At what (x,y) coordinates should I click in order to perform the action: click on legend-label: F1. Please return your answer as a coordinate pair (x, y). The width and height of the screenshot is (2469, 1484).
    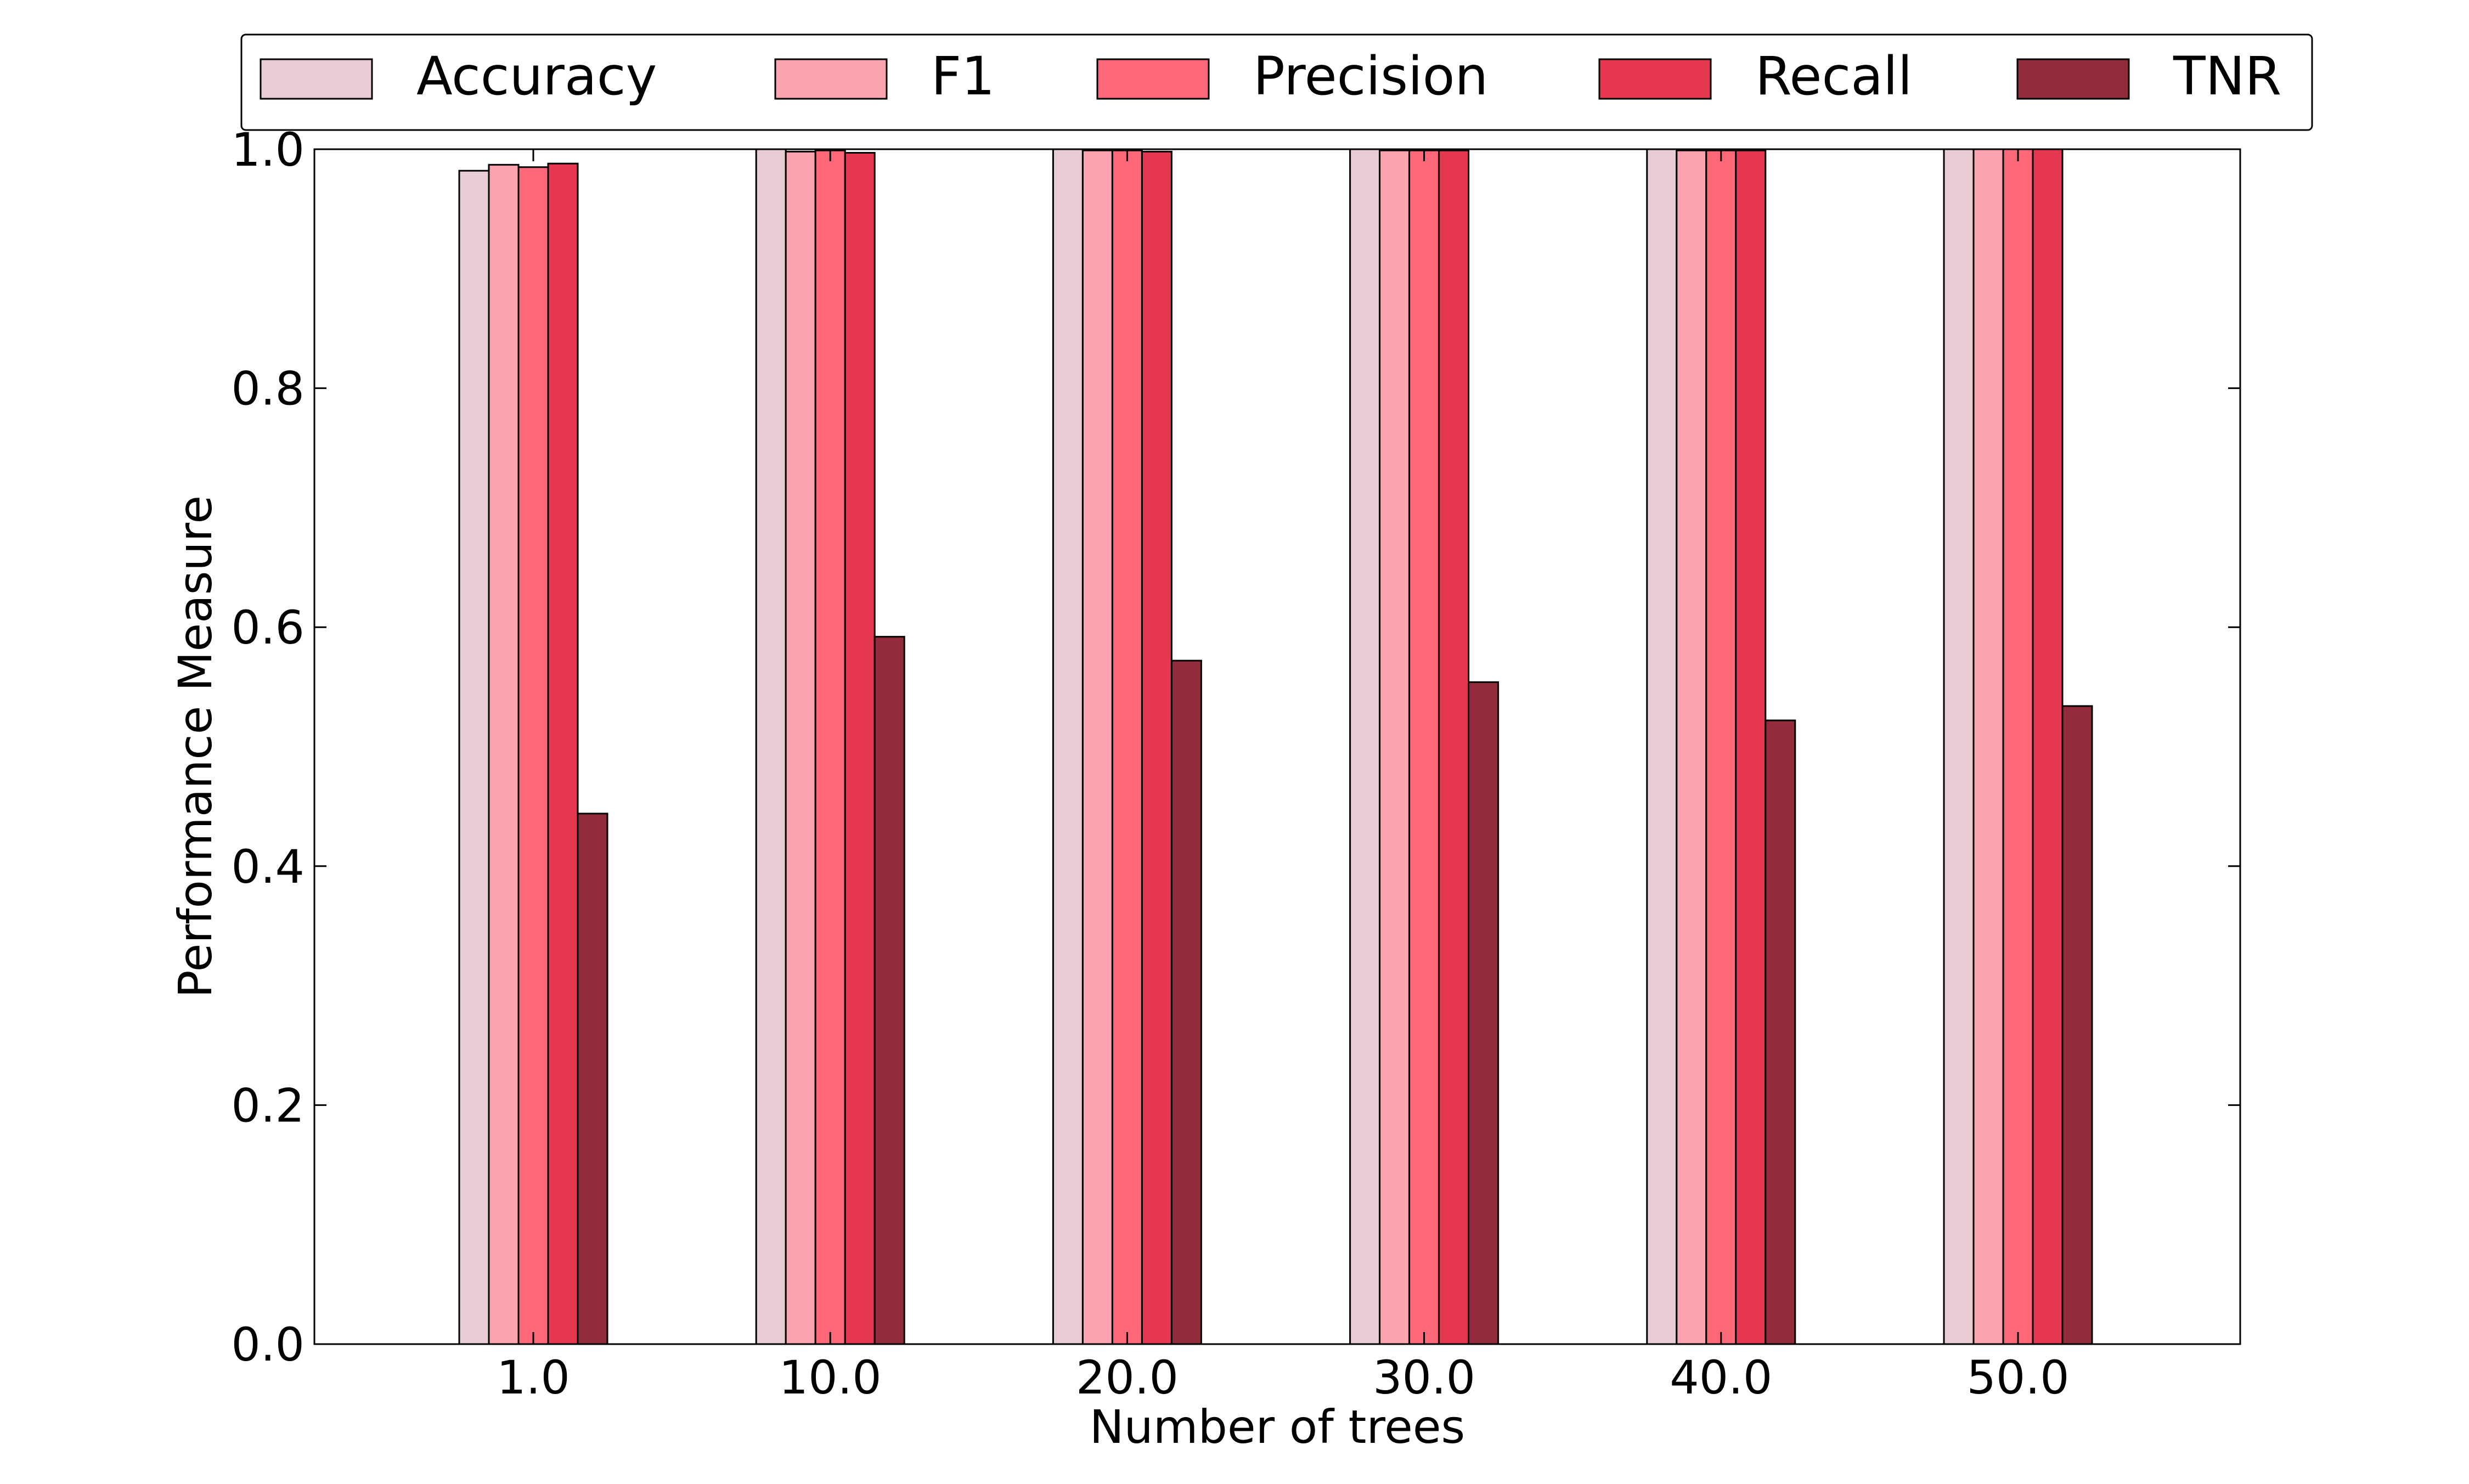
    Looking at the image, I should click on (963, 76).